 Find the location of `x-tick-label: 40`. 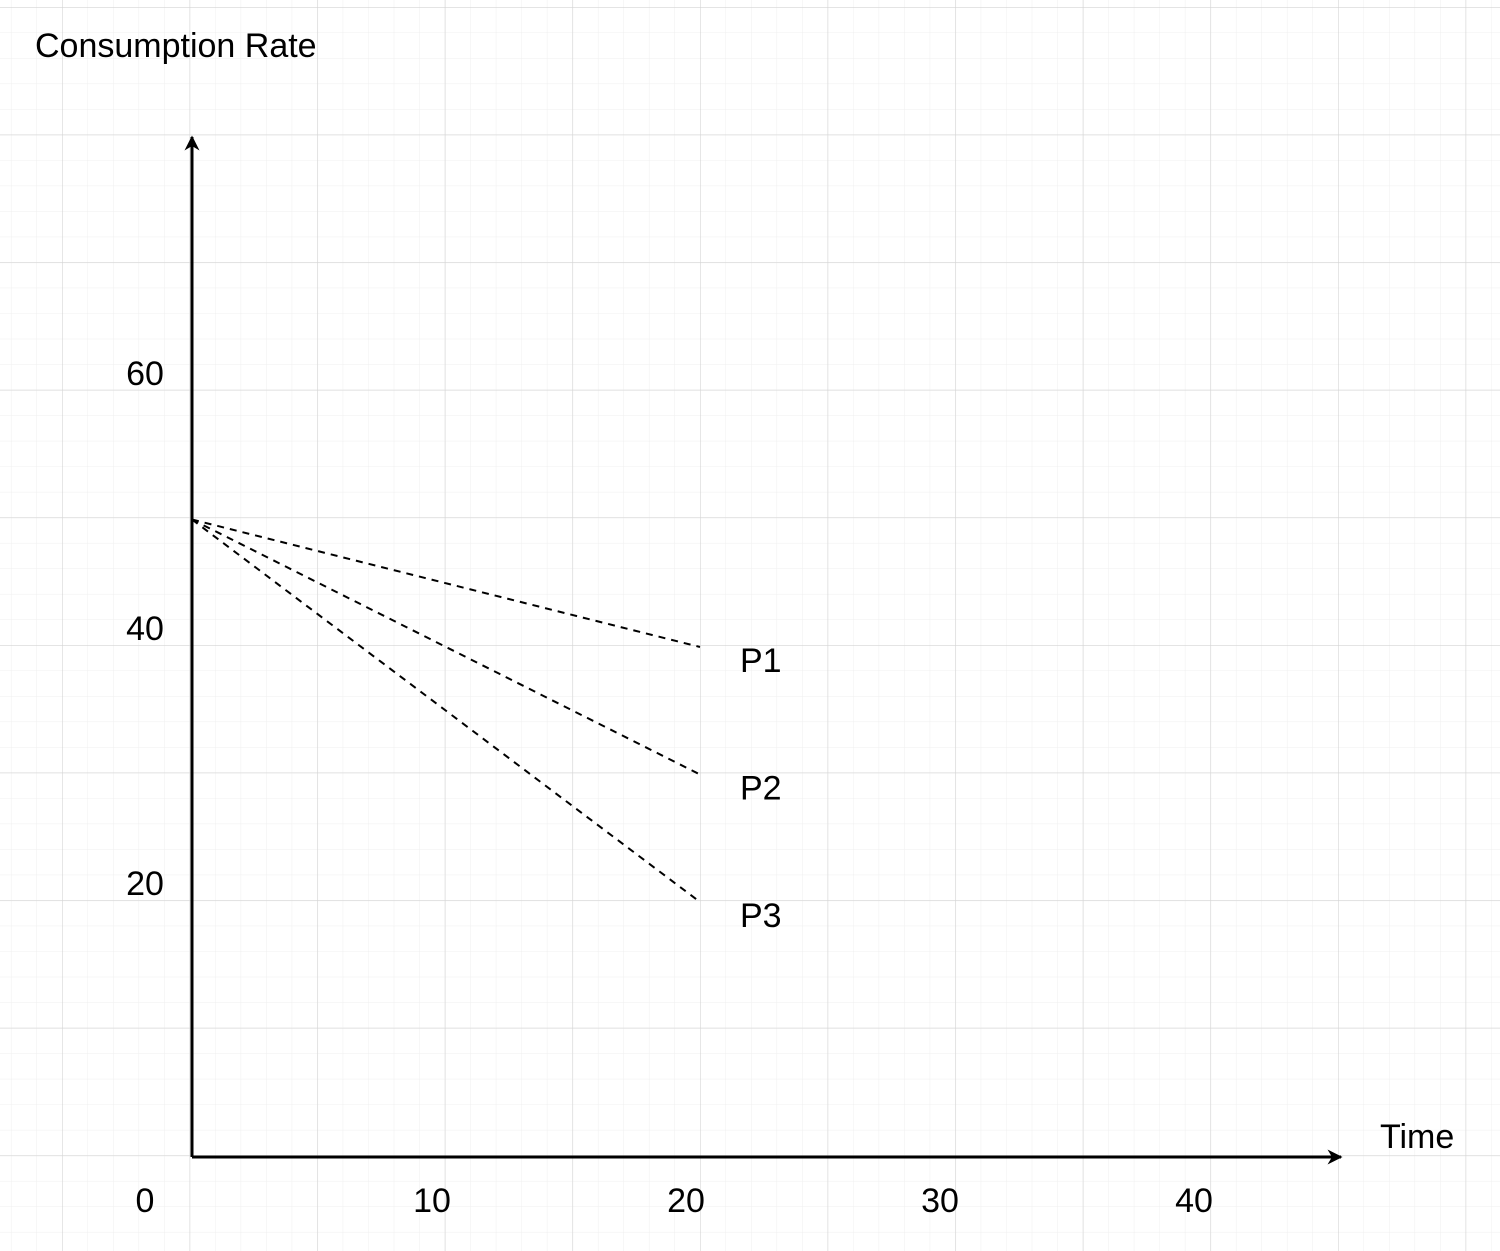

x-tick-label: 40 is located at coordinates (1194, 1201).